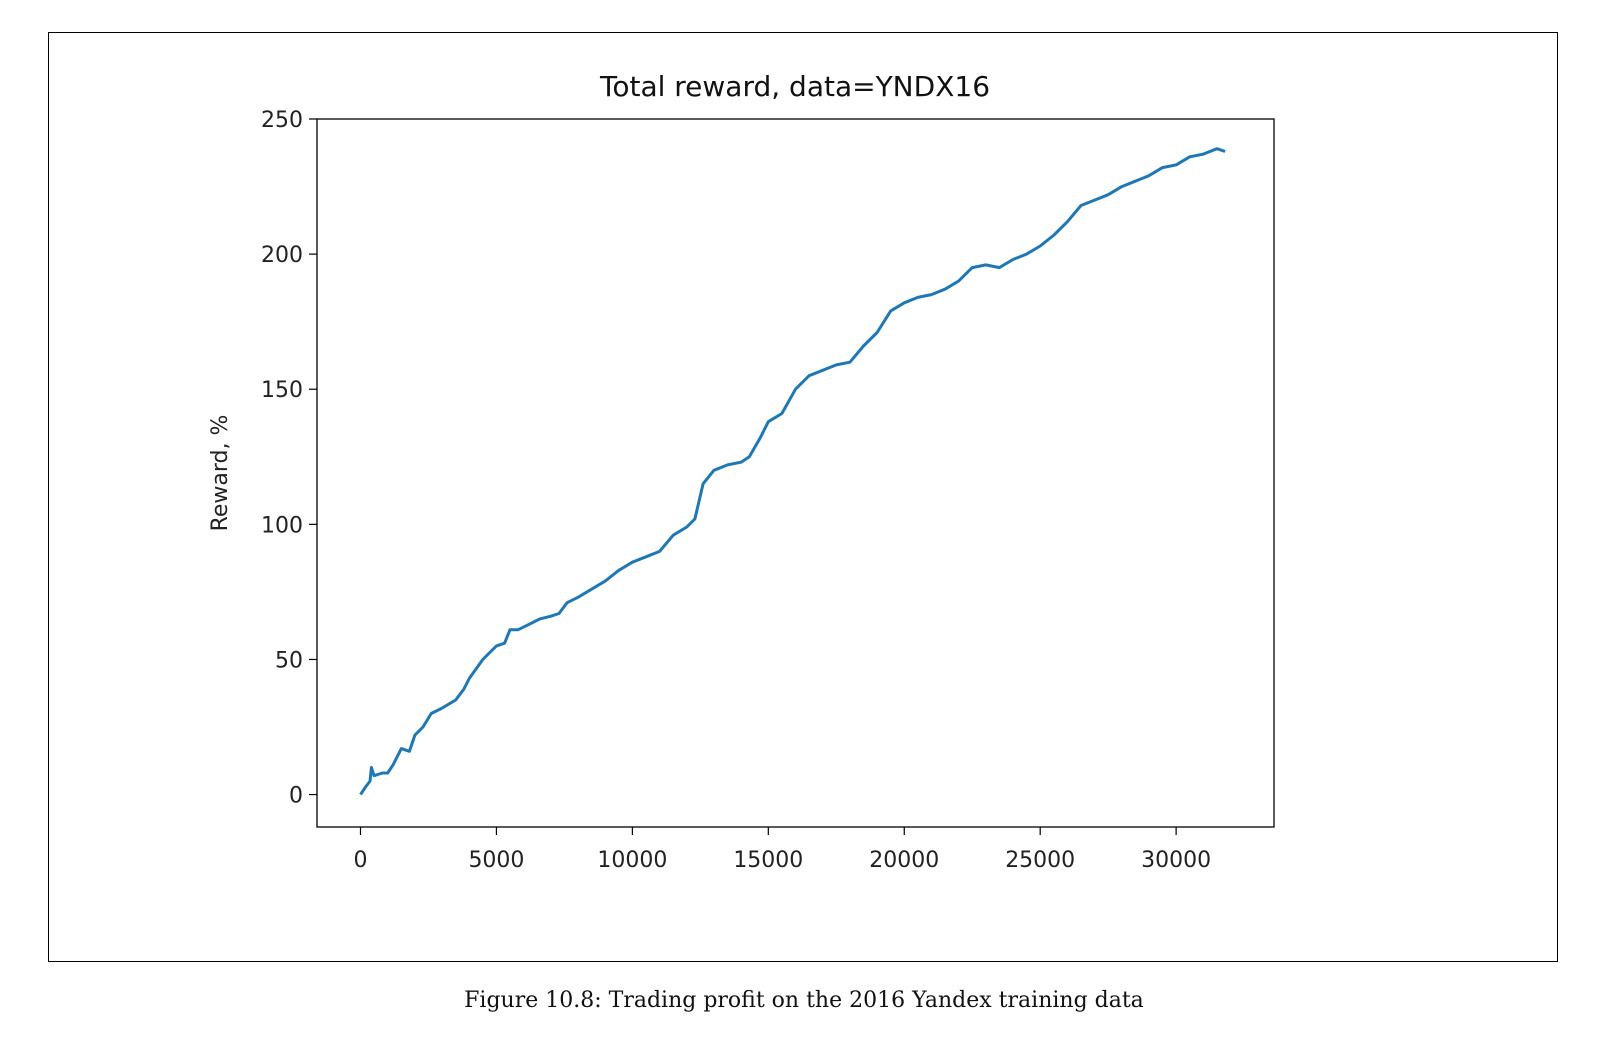  I want to click on y-tick-label: 0, so click(296, 796).